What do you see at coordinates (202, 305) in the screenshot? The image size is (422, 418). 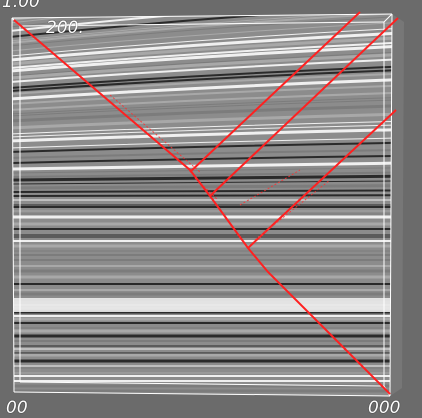 I see `reflector-band-bright` at bounding box center [202, 305].